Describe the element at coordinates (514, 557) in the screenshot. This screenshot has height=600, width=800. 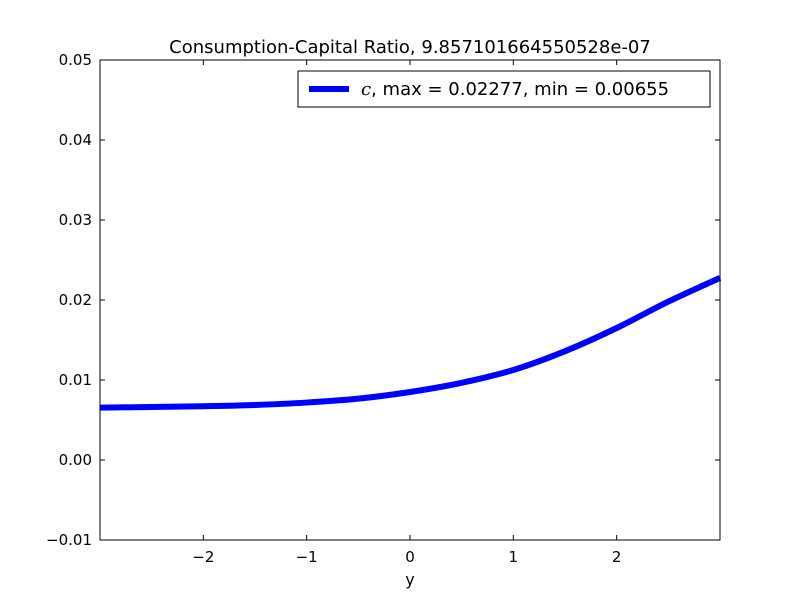
I see `x-tick-label: 1` at that location.